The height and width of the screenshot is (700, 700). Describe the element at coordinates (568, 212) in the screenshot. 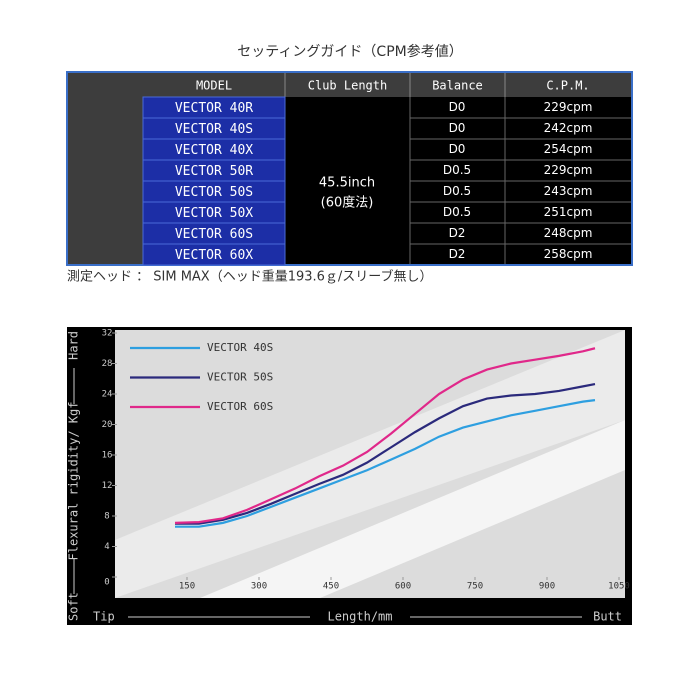

I see `cpm: 251cpm` at that location.